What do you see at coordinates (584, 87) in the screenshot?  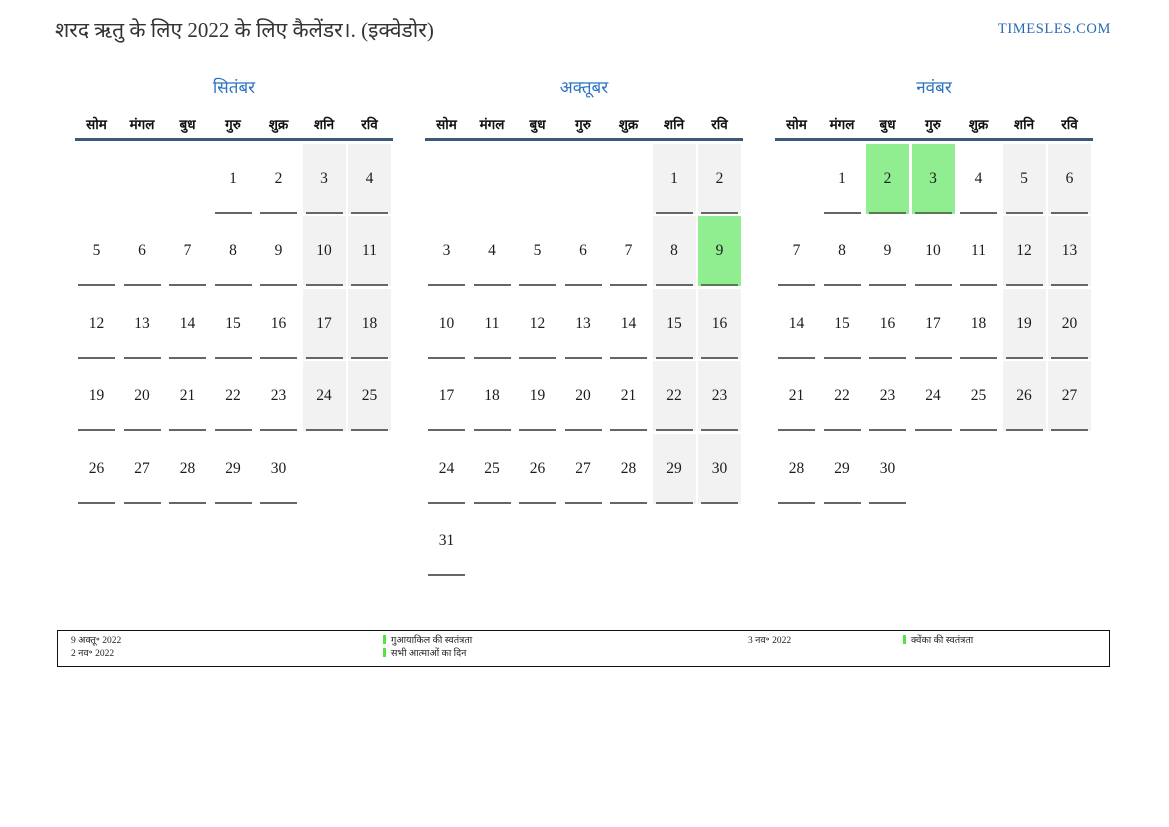 I see `month-title: अक्तूबर` at bounding box center [584, 87].